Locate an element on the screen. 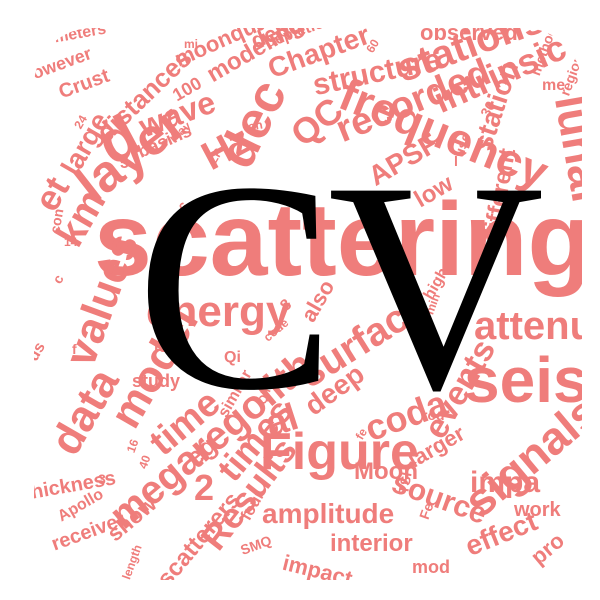  cloud-word: impa is located at coordinates (505, 482).